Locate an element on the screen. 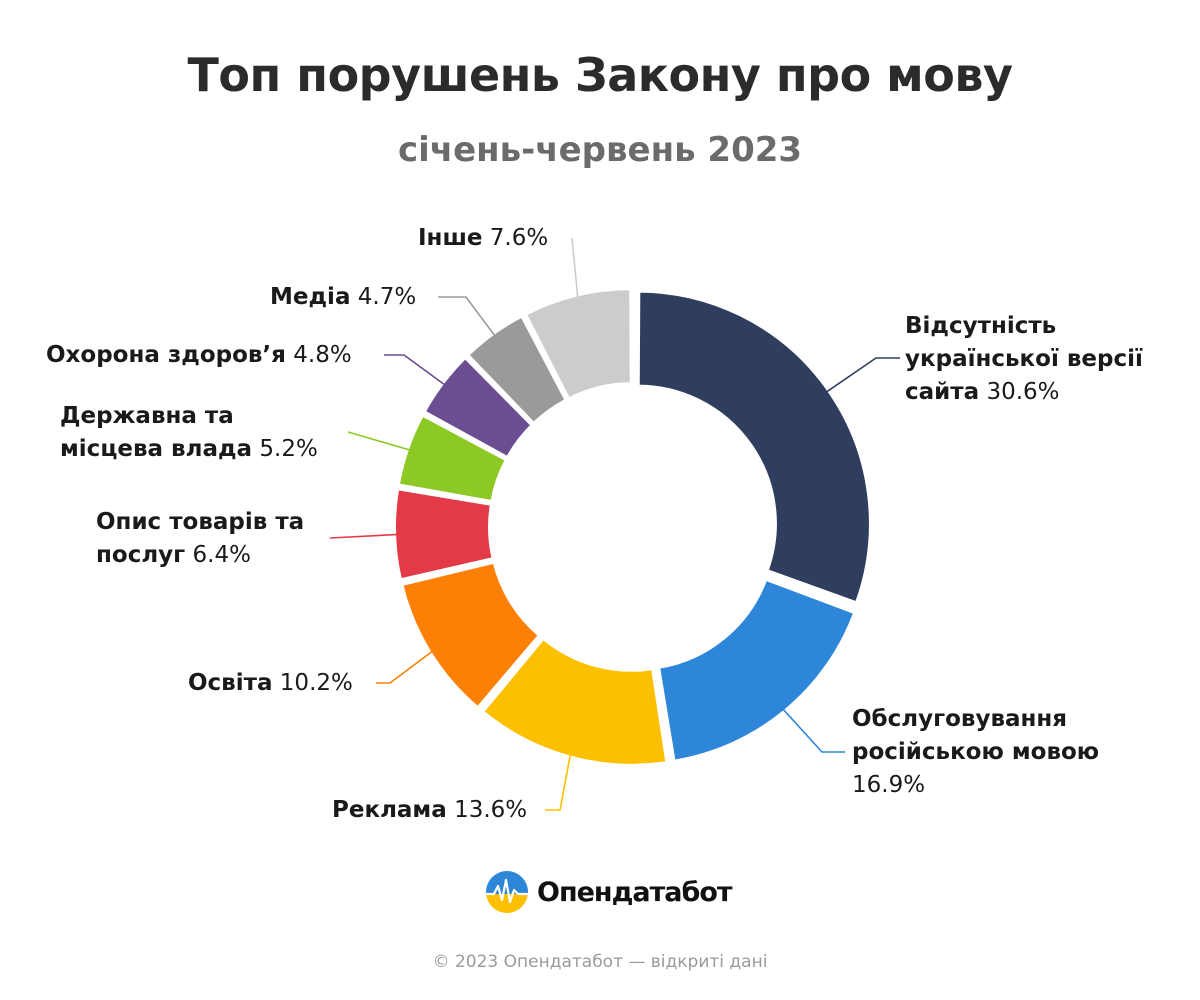 The width and height of the screenshot is (1200, 1000). slice-category-text: послуг is located at coordinates (141, 555).